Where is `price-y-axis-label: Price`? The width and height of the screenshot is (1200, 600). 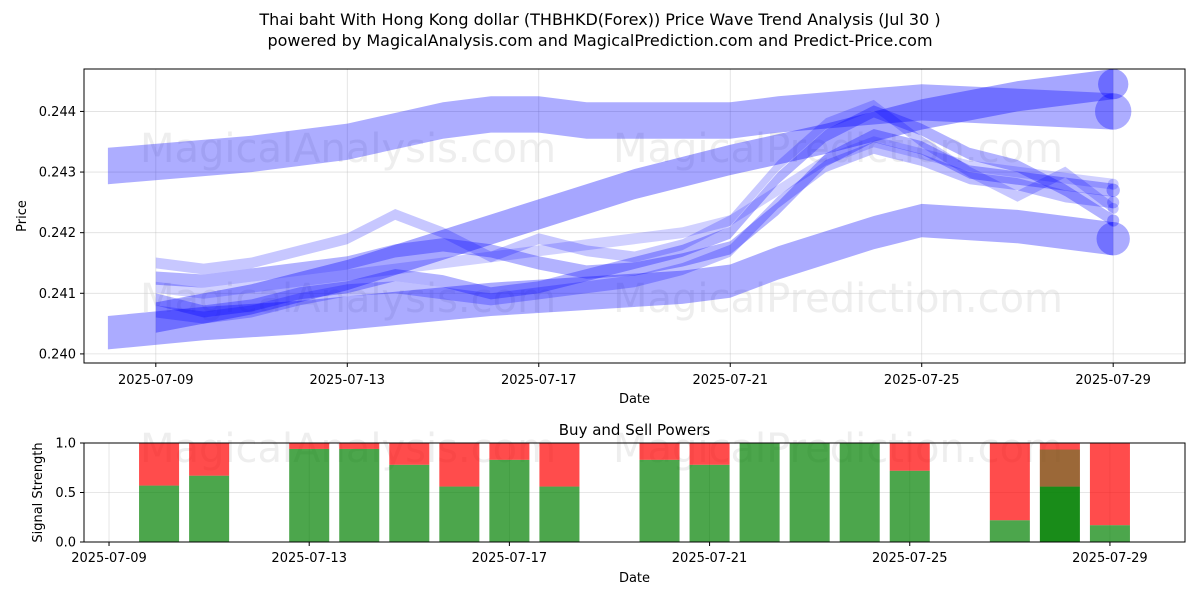
price-y-axis-label: Price is located at coordinates (22, 216).